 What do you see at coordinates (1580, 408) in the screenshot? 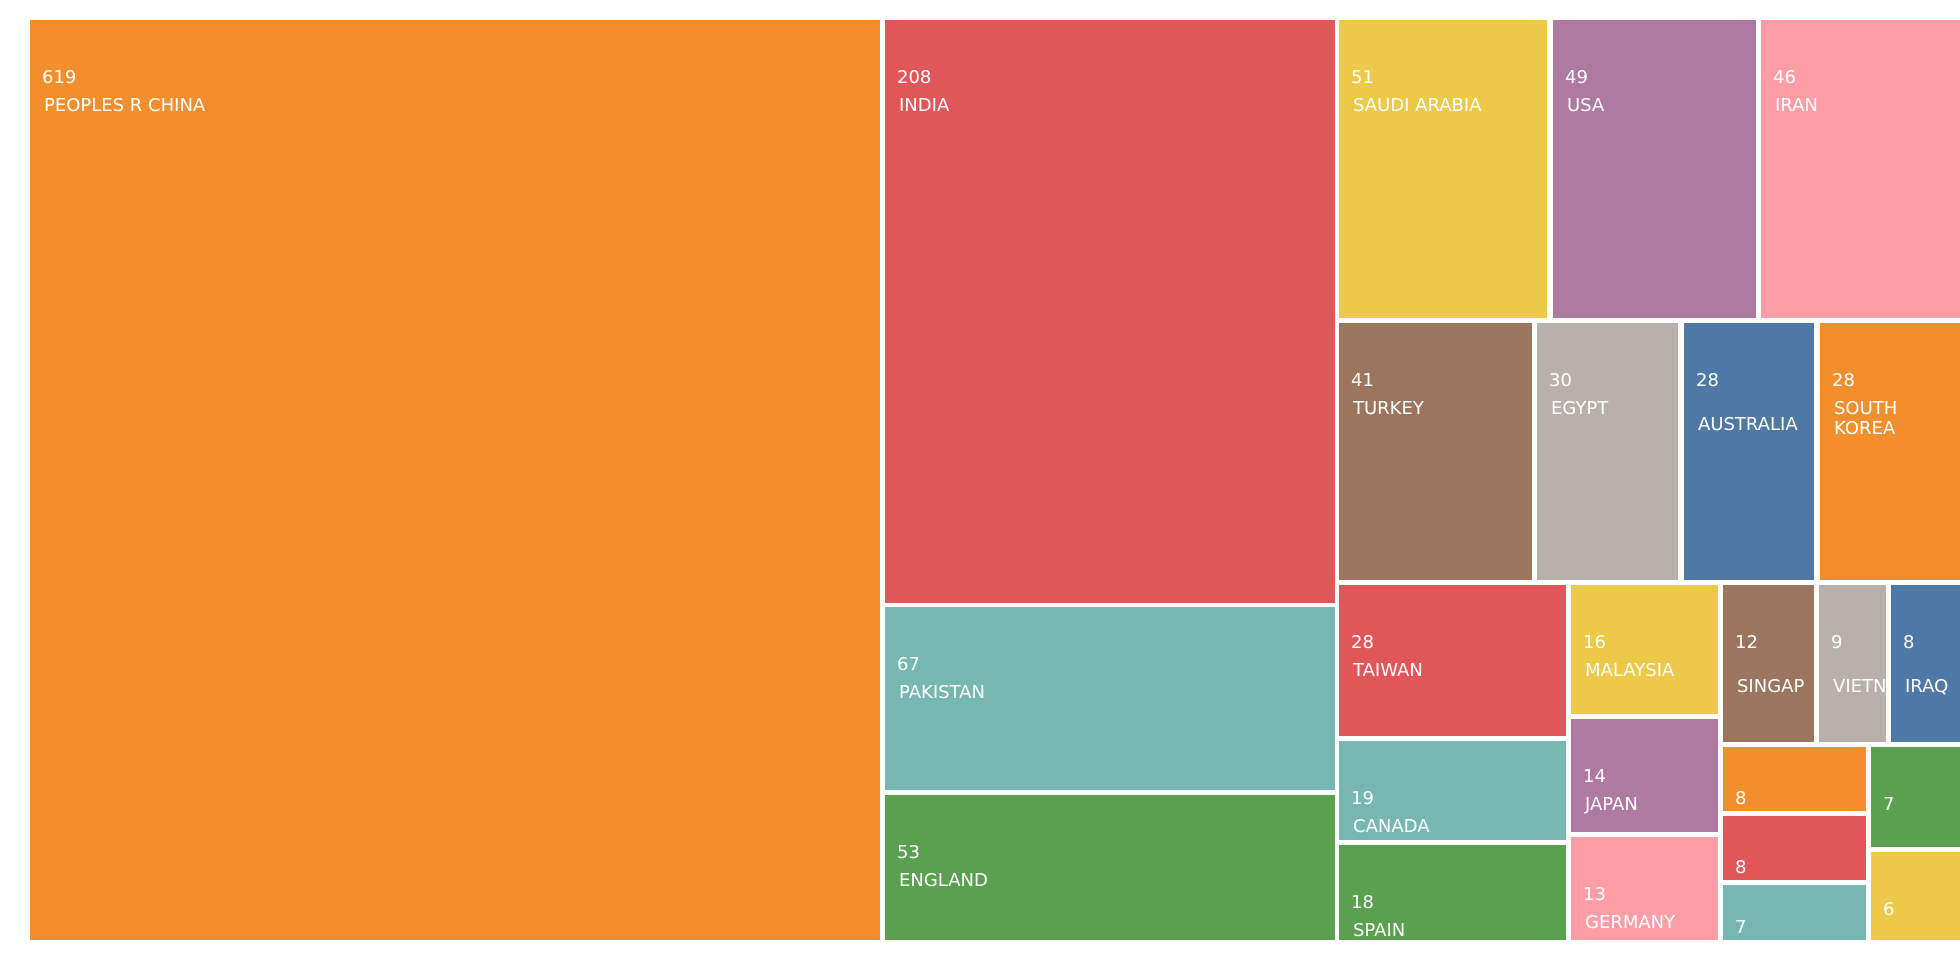
I see `treemap-cell-label: EGYPT` at bounding box center [1580, 408].